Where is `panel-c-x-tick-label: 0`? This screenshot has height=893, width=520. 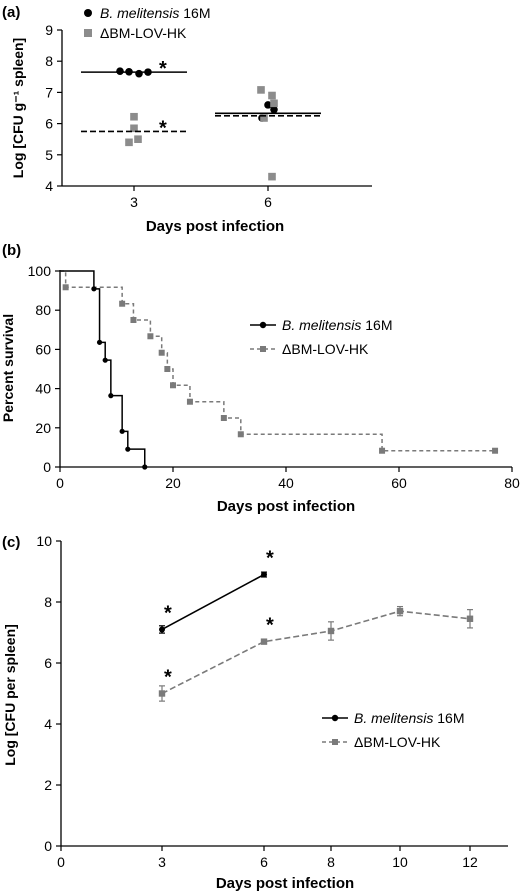
panel-c-x-tick-label: 0 is located at coordinates (61, 862).